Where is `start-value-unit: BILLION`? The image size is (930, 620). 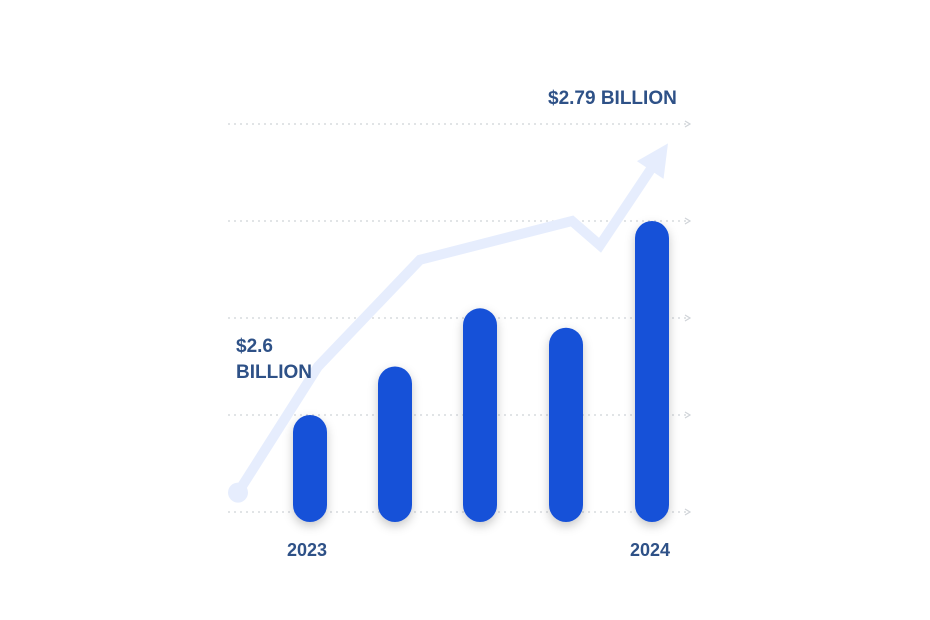
start-value-unit: BILLION is located at coordinates (274, 372).